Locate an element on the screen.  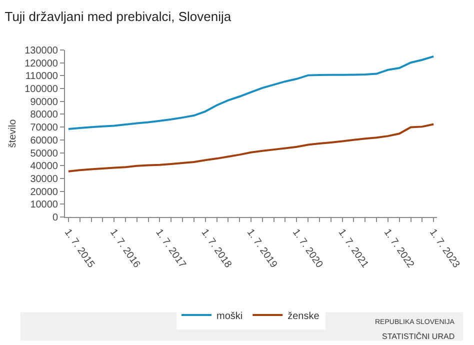
y-tick-label: 30000 is located at coordinates (44, 179).